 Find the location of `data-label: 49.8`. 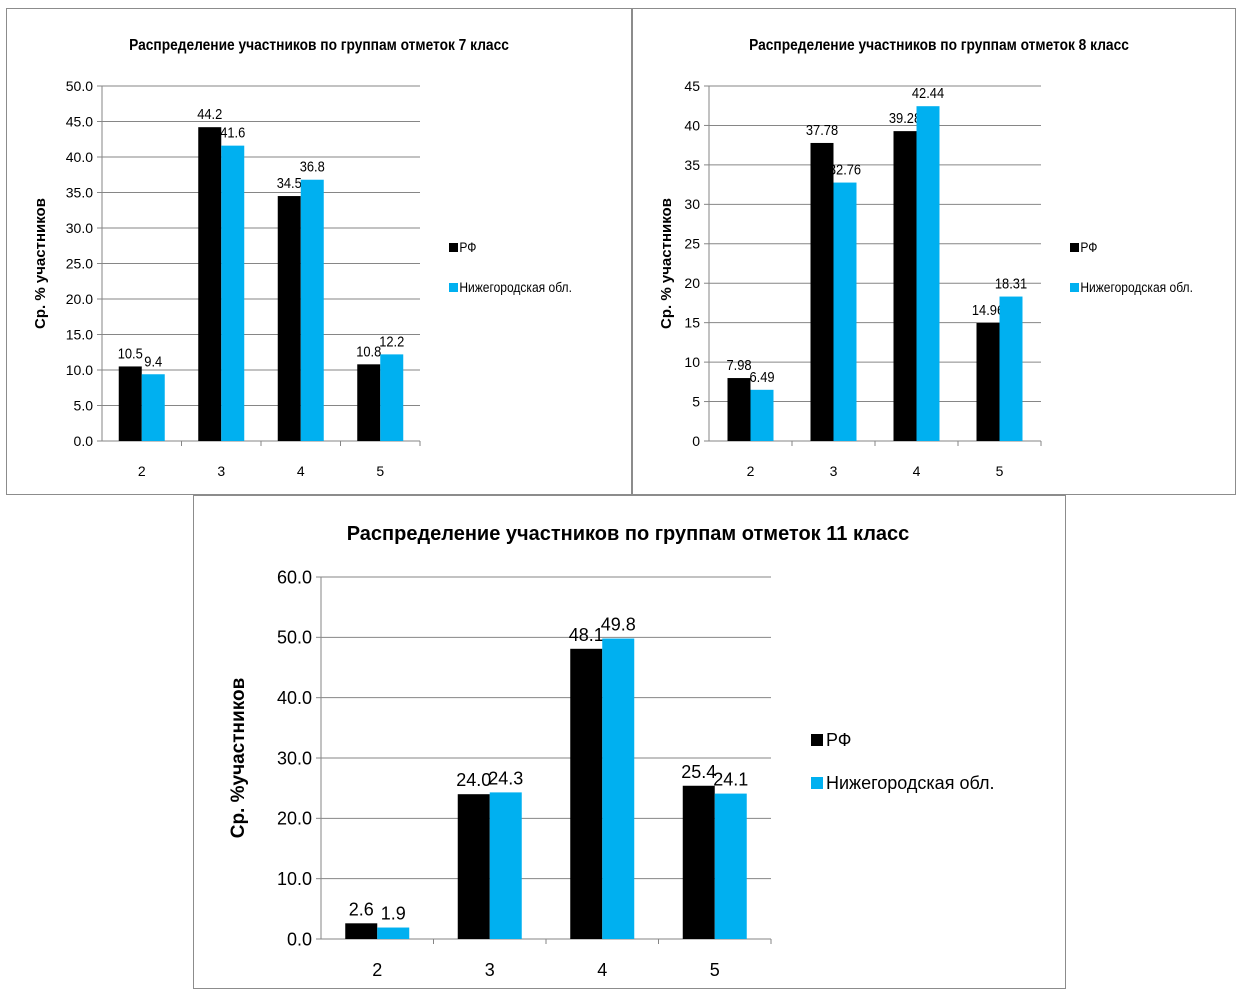

data-label: 49.8 is located at coordinates (618, 625).